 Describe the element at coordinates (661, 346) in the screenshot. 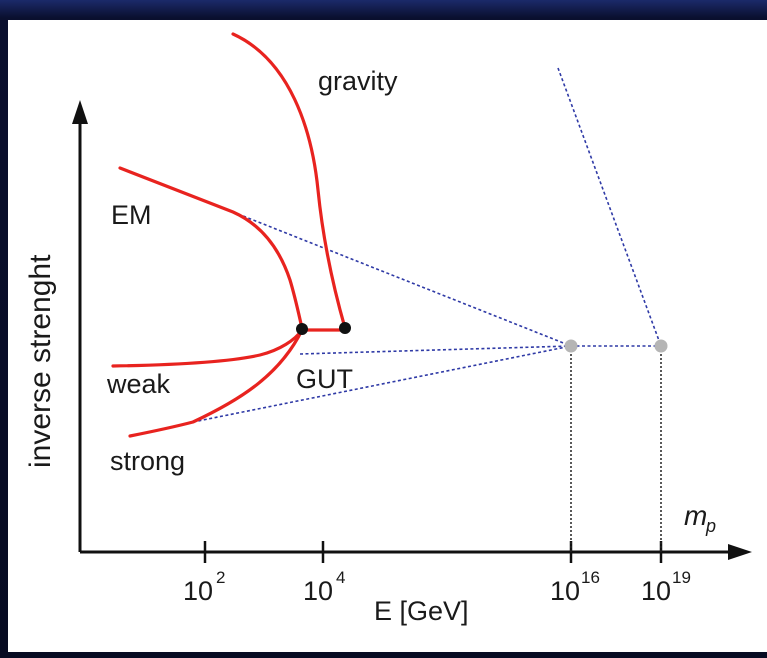

I see `planck-scale-point` at that location.